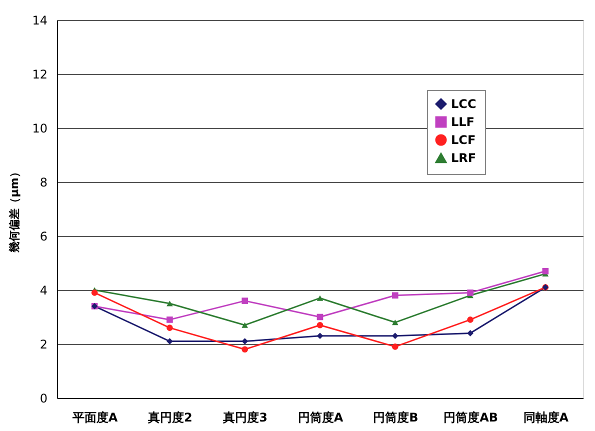  Describe the element at coordinates (44, 345) in the screenshot. I see `y-tick-label: 2` at that location.